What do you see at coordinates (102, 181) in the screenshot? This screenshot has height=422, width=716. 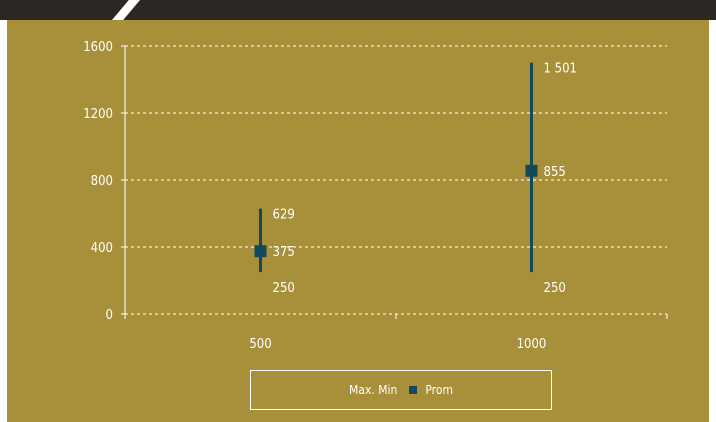 I see `y-tick-label: 800` at bounding box center [102, 181].